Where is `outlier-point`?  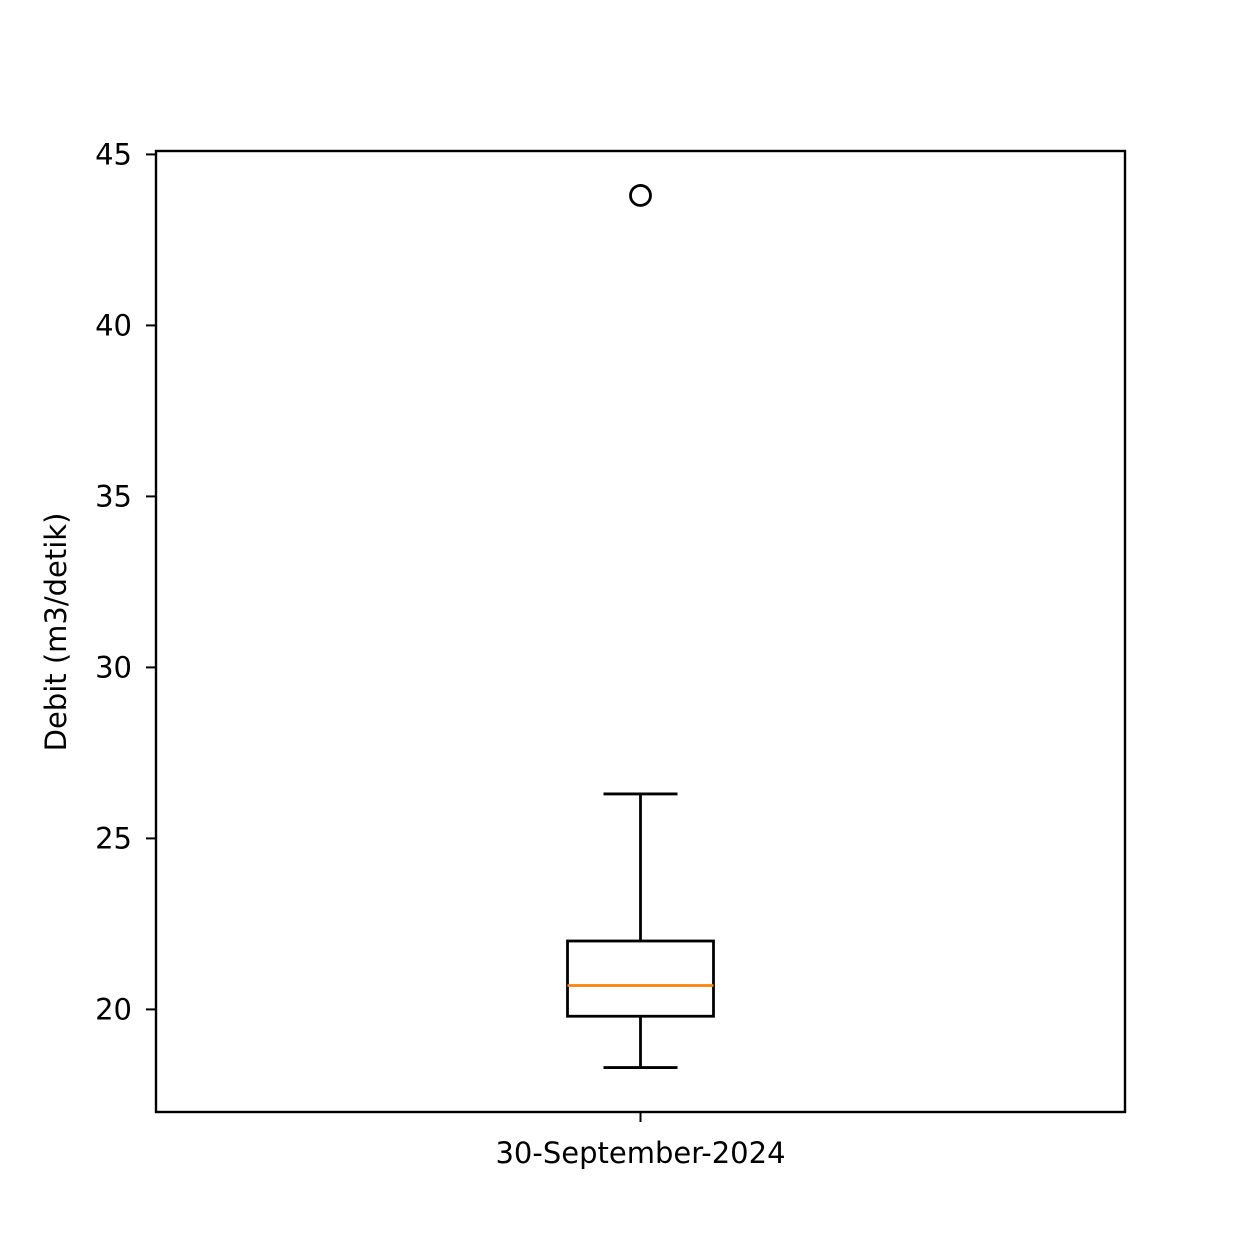 outlier-point is located at coordinates (640, 195).